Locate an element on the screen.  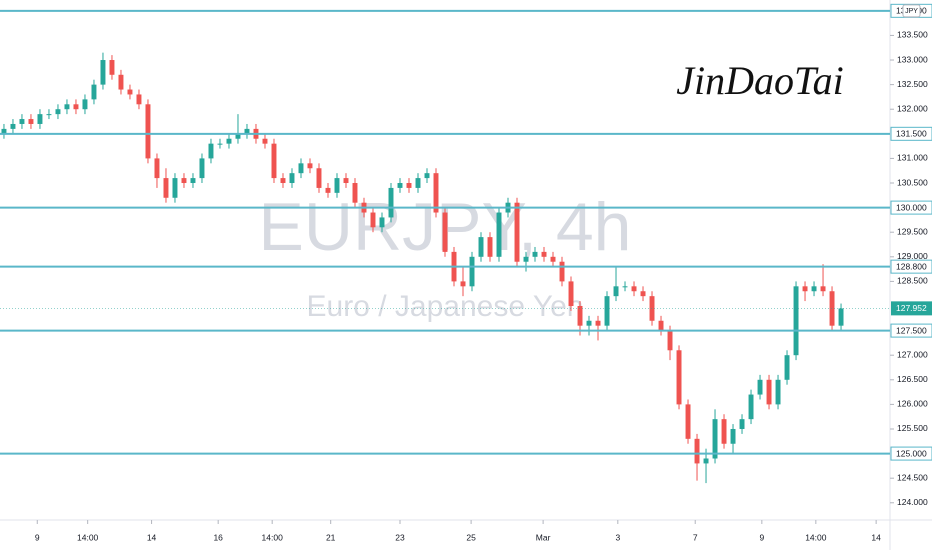
y-tick-label: 127.000 is located at coordinates (912, 354).